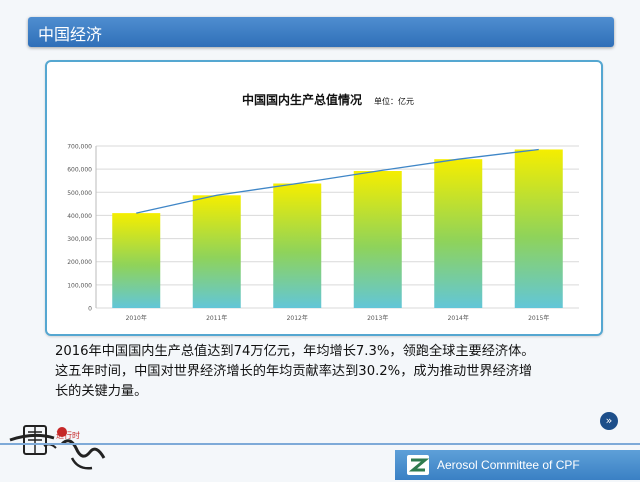 The image size is (640, 482). What do you see at coordinates (79, 285) in the screenshot?
I see `y-tick-label: 100,000` at bounding box center [79, 285].